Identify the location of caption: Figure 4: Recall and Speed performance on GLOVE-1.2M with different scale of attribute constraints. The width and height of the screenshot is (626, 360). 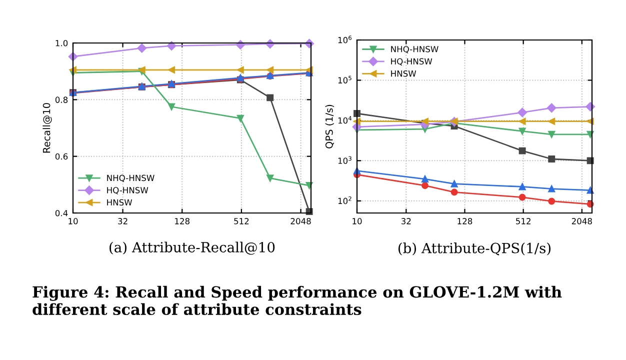
(297, 301).